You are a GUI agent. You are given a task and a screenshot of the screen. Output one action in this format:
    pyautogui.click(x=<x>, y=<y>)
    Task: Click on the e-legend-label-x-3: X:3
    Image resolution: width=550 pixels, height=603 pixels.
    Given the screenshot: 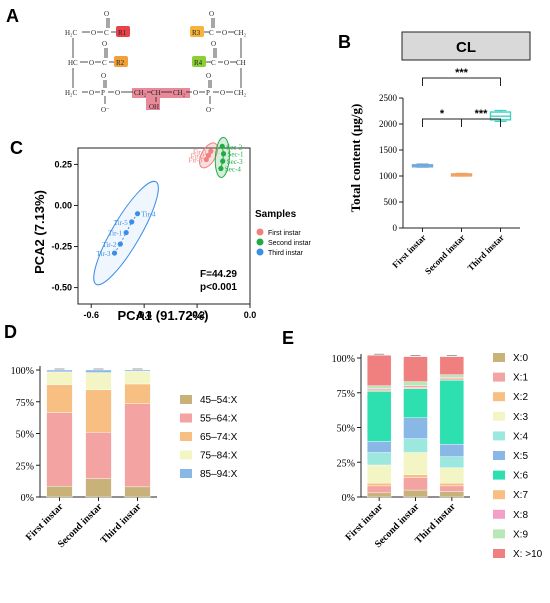 What is the action you would take?
    pyautogui.click(x=520, y=417)
    